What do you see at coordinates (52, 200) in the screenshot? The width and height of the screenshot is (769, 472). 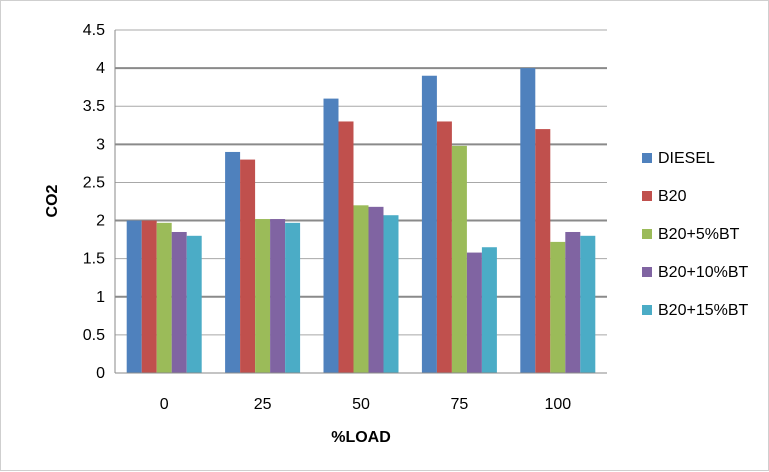 I see `y-axis-title: CO2` at bounding box center [52, 200].